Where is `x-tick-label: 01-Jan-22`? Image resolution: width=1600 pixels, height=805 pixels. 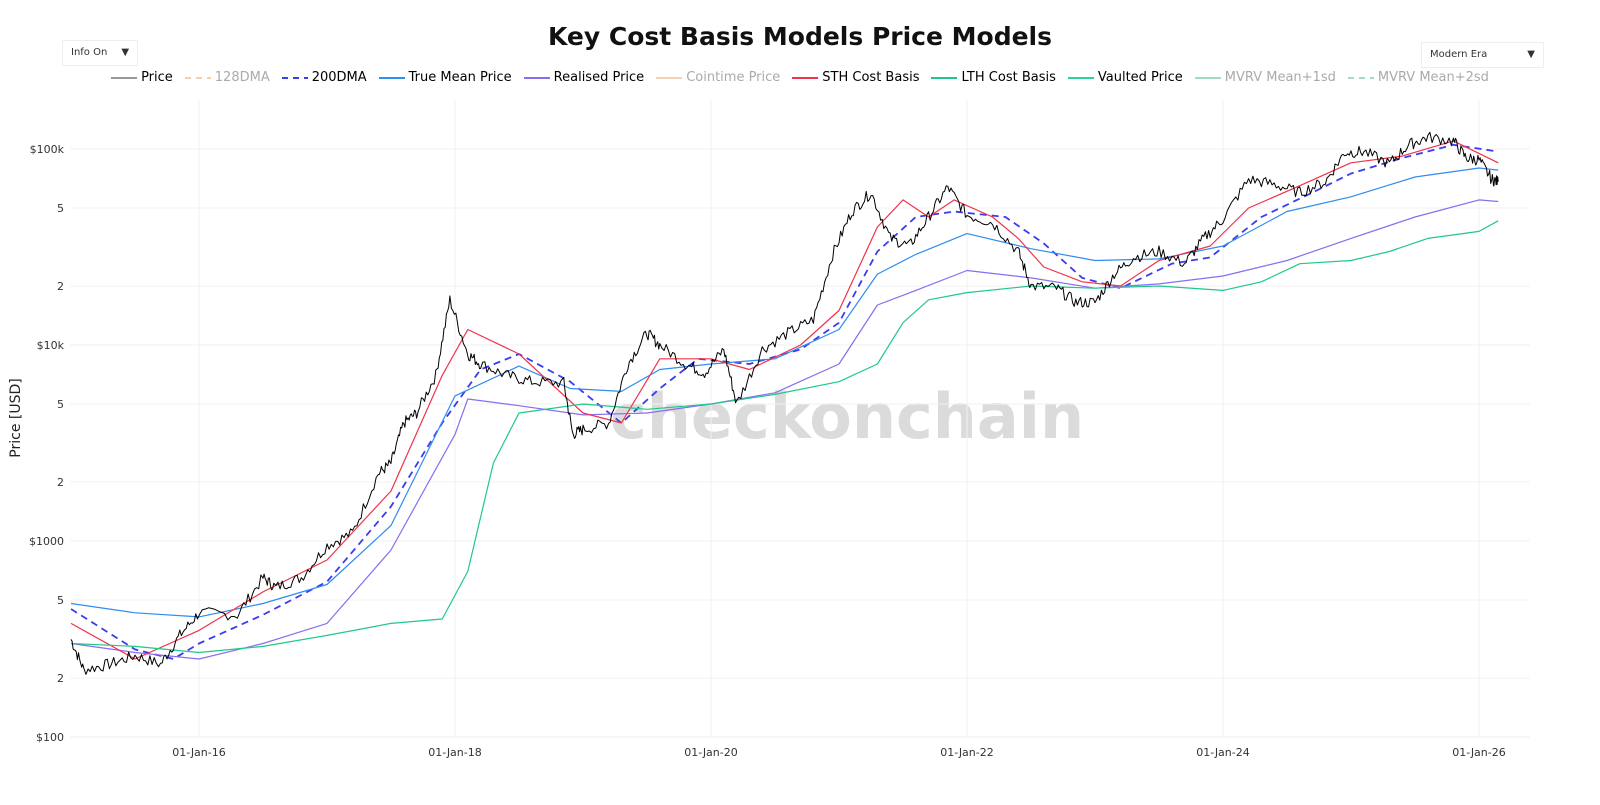
x-tick-label: 01-Jan-22 is located at coordinates (967, 752).